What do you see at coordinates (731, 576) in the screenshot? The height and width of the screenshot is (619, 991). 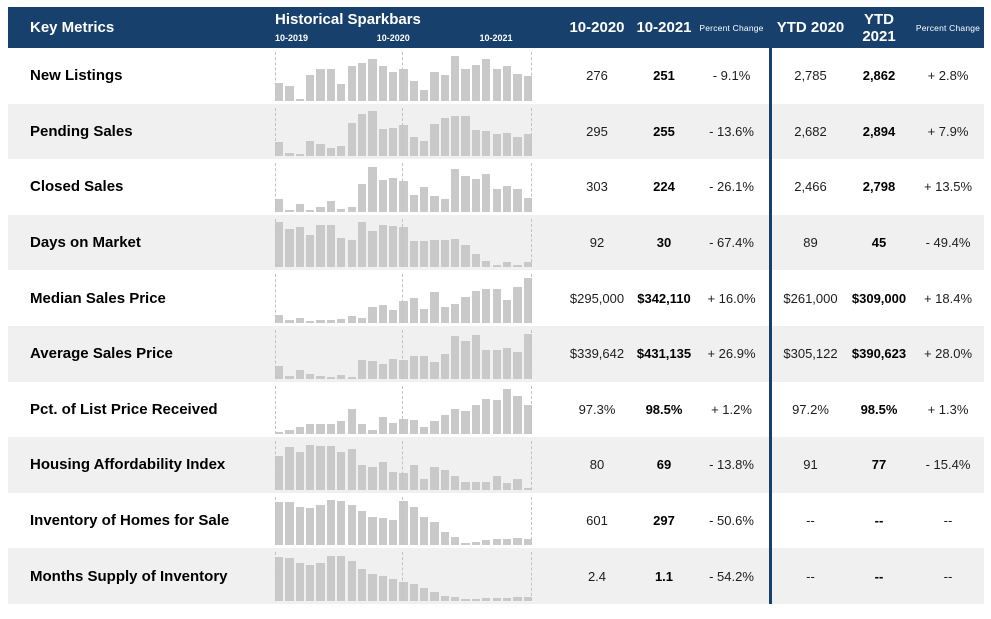 I see `value-pct-change: - 54.2%` at bounding box center [731, 576].